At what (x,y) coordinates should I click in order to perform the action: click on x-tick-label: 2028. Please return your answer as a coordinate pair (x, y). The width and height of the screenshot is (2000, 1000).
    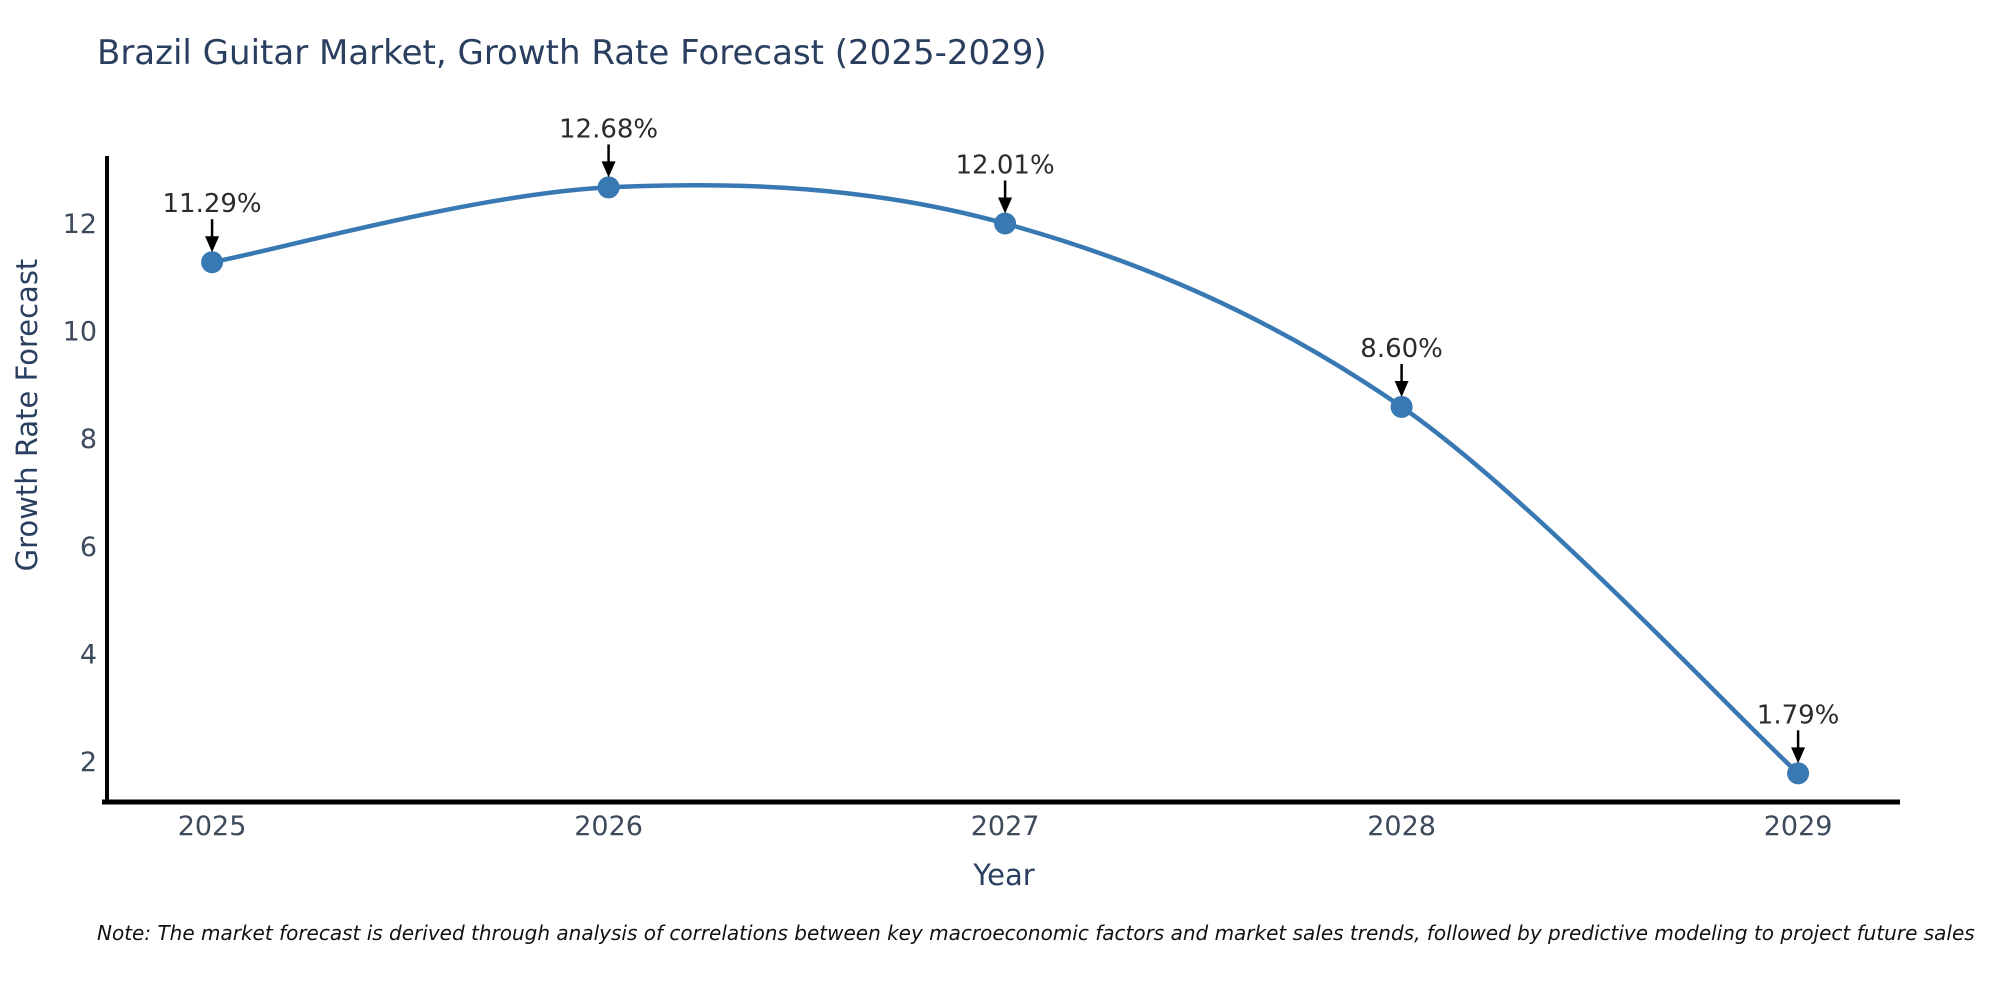
    Looking at the image, I should click on (1401, 826).